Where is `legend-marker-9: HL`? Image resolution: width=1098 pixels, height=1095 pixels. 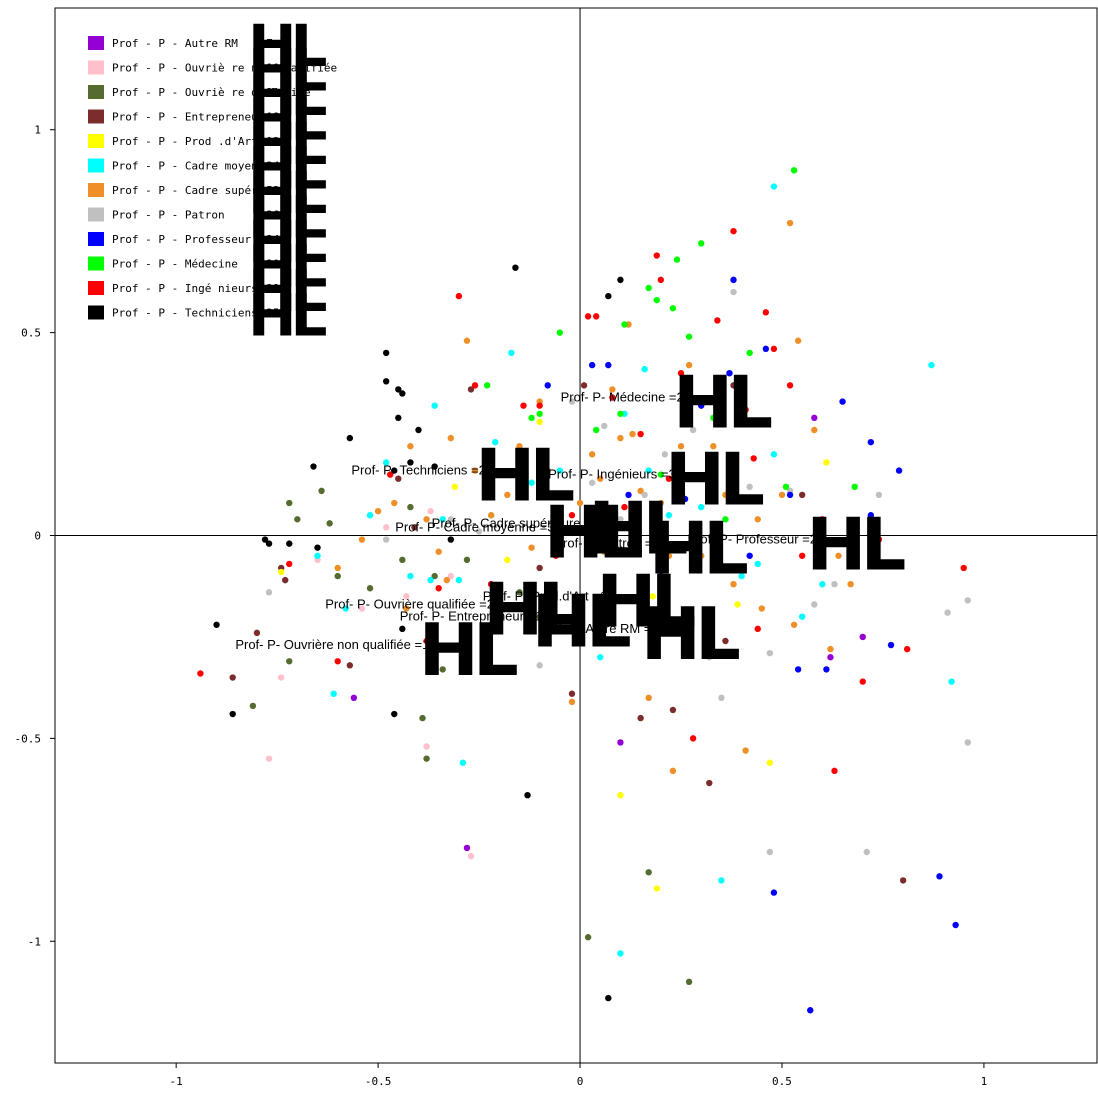
legend-marker-9: HL is located at coordinates (287, 267).